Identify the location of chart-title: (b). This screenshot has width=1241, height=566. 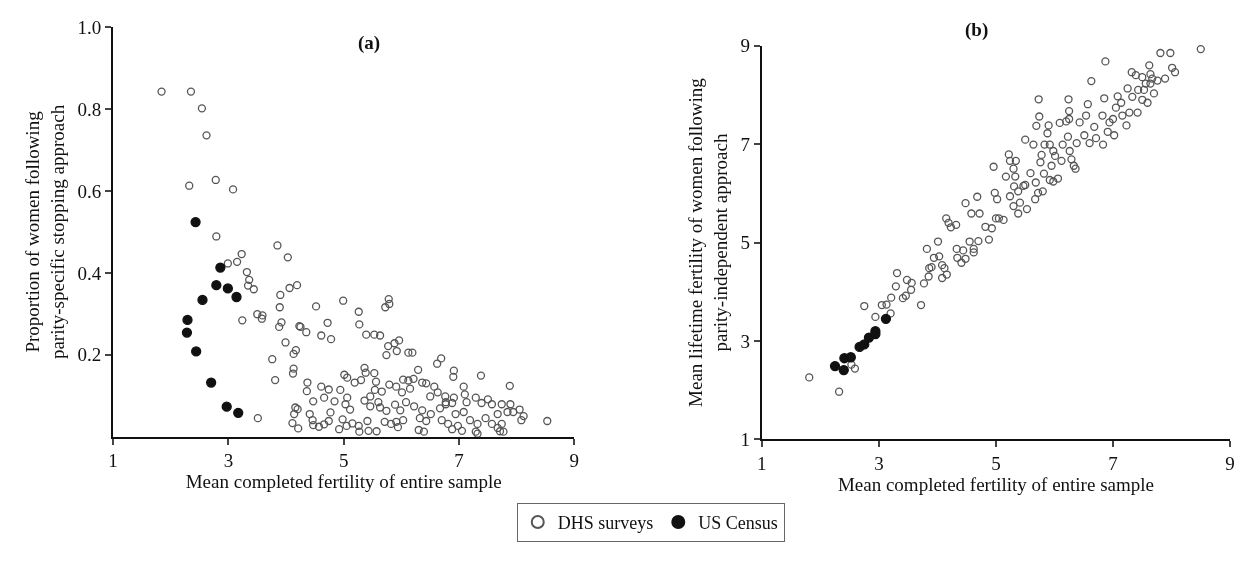
(977, 30).